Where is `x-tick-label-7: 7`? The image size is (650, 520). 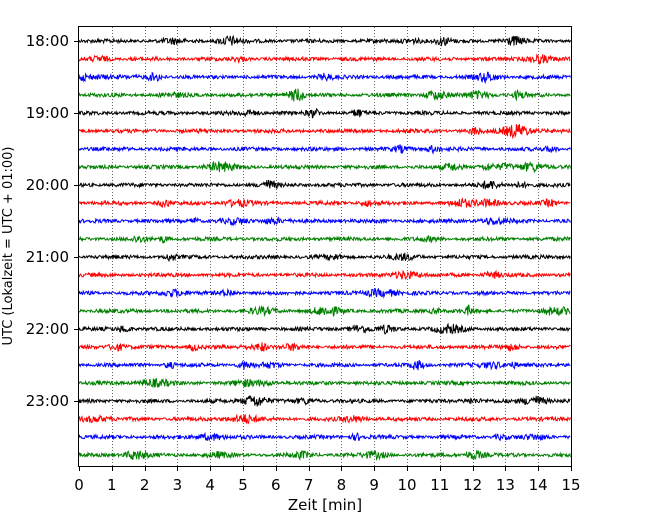
x-tick-label-7: 7 is located at coordinates (309, 485).